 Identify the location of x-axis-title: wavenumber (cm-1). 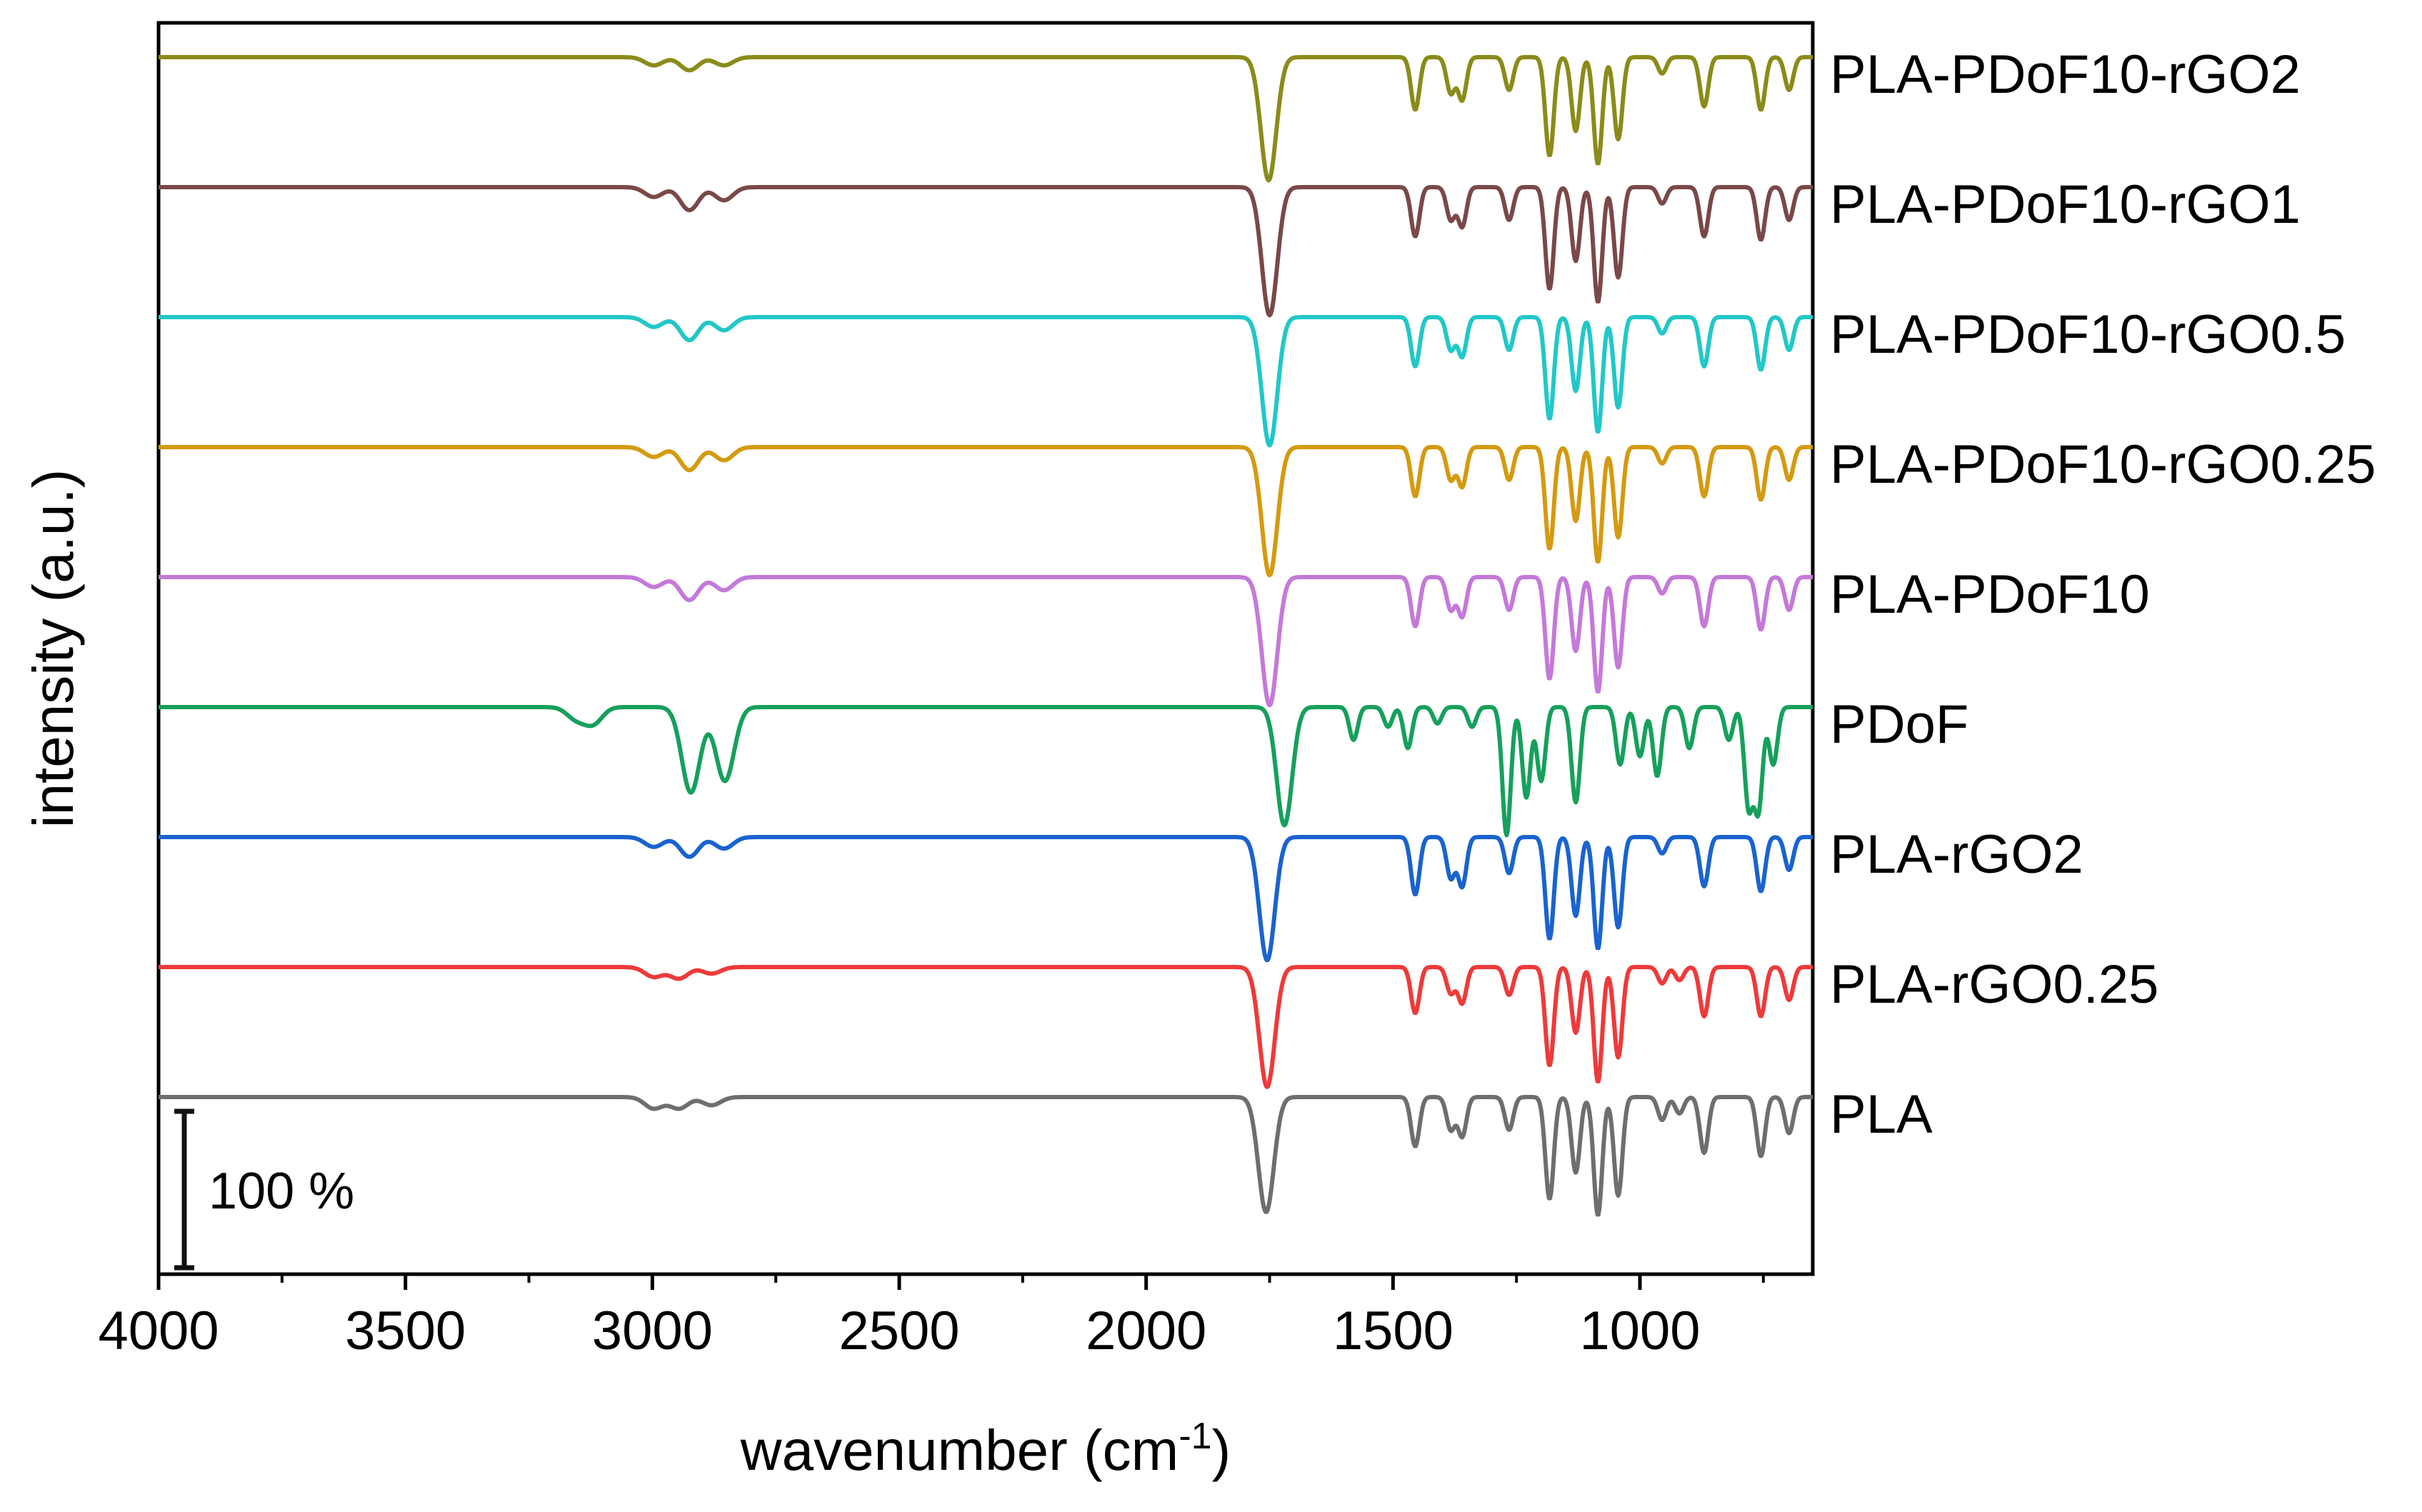
(985, 1449).